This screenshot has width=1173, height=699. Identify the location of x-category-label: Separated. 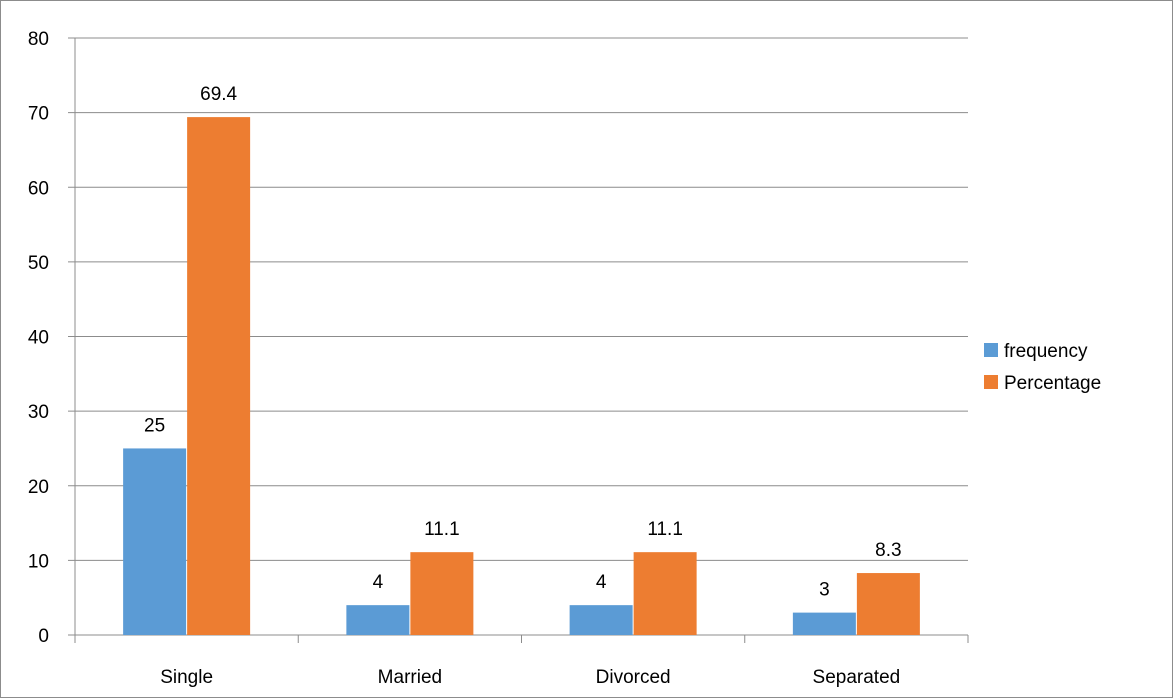
(857, 677).